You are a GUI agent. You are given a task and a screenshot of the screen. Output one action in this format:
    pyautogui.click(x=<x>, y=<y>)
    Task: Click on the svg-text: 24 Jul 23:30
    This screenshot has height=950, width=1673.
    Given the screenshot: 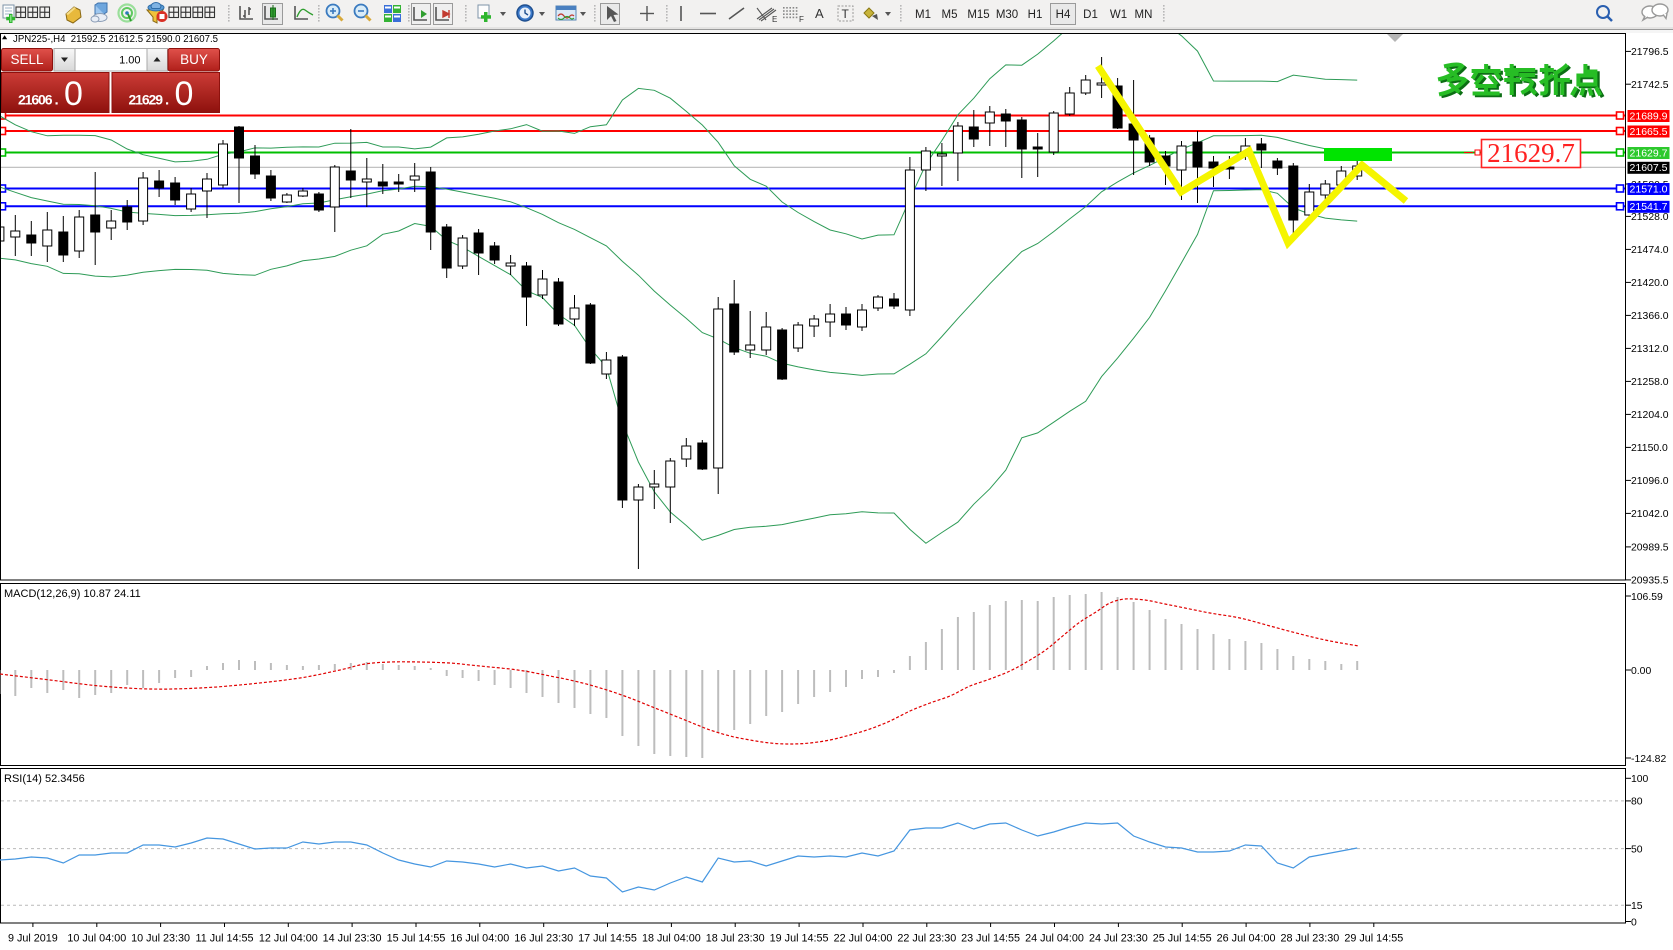 What is the action you would take?
    pyautogui.click(x=1118, y=939)
    